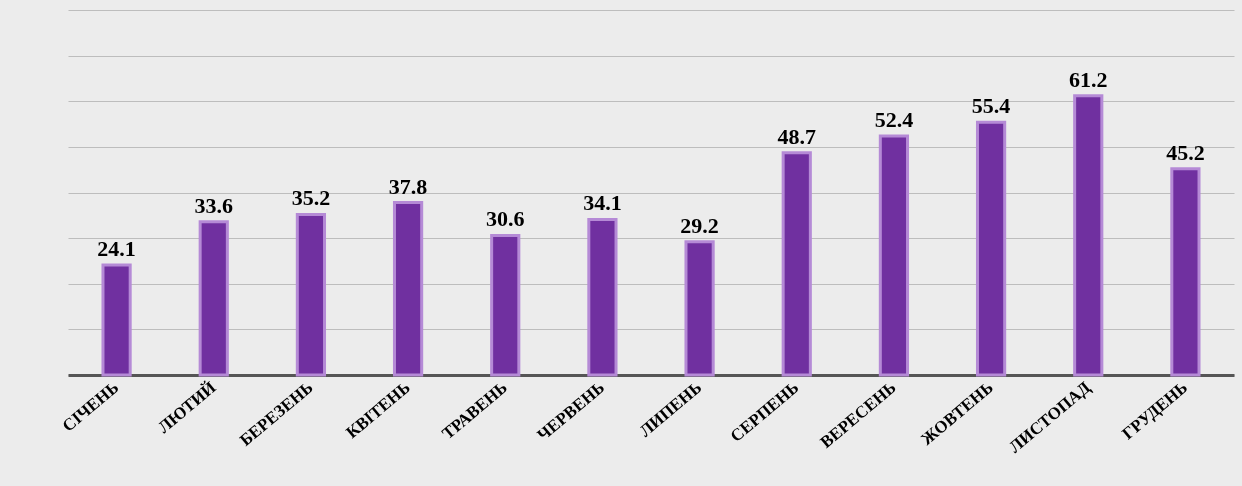 This screenshot has height=486, width=1242. What do you see at coordinates (1088, 79) in the screenshot?
I see `data-label: 61.2` at bounding box center [1088, 79].